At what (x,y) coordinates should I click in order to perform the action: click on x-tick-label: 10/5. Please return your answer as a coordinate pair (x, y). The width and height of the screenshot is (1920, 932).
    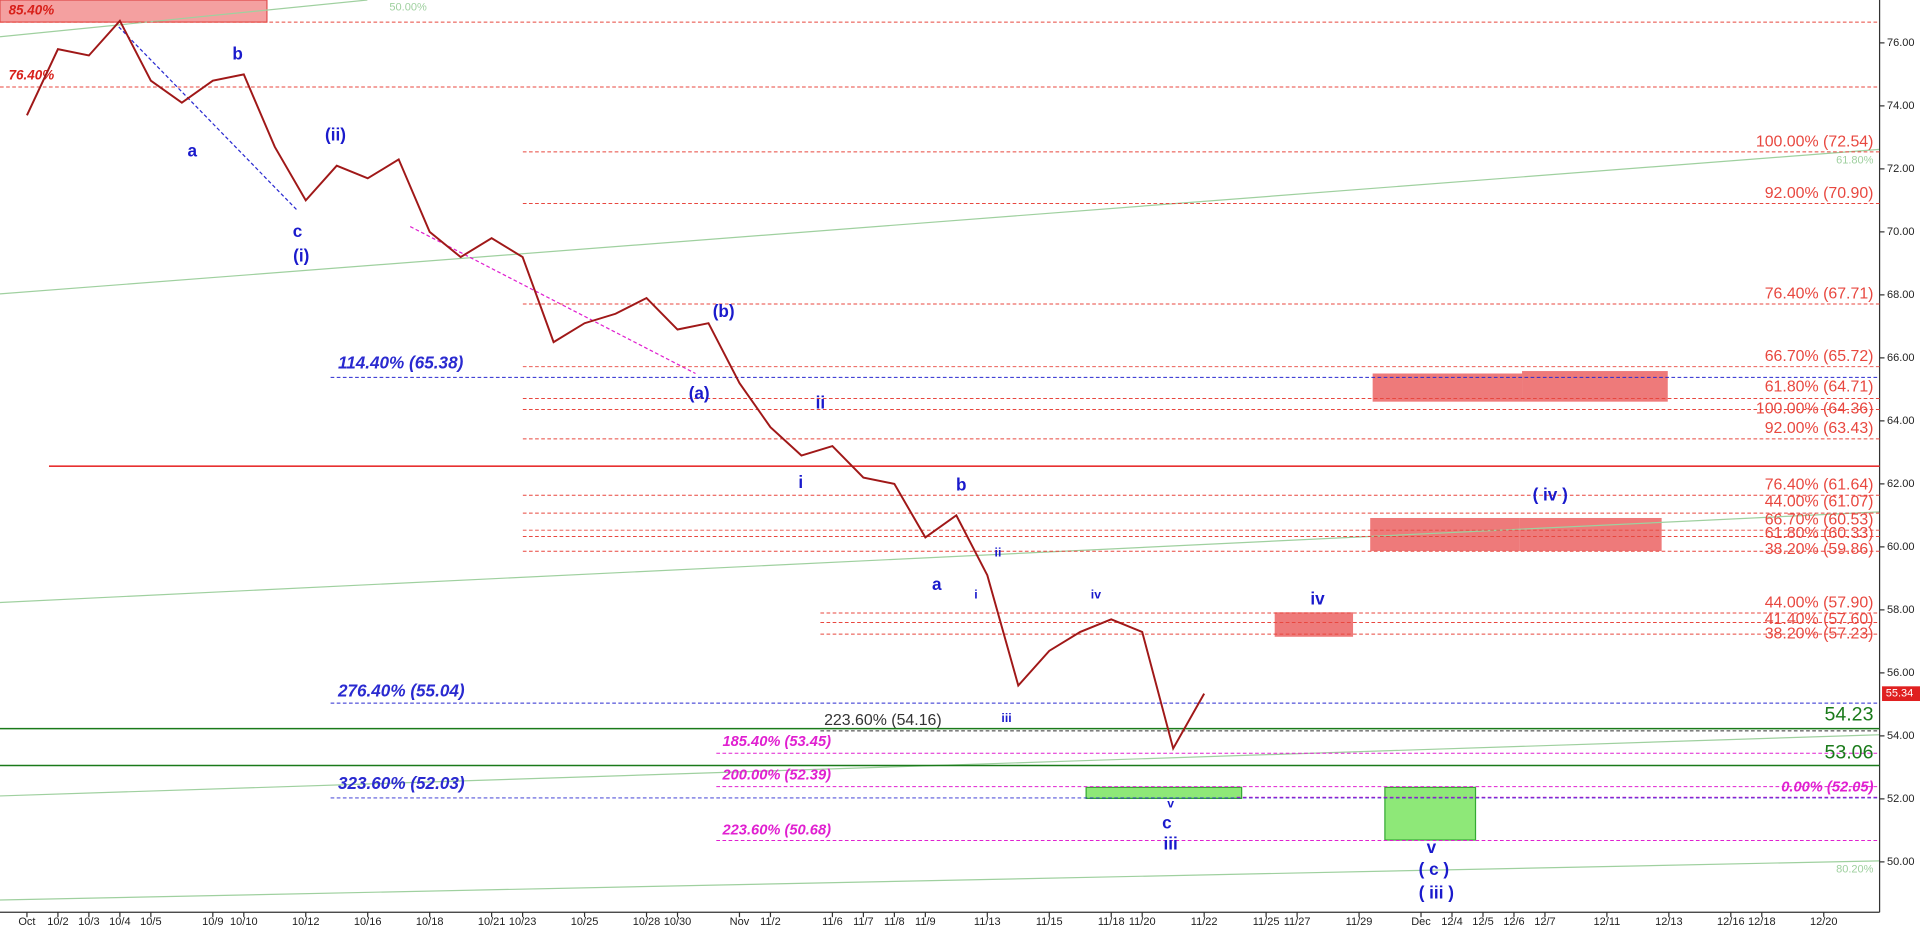
    Looking at the image, I should click on (150, 921).